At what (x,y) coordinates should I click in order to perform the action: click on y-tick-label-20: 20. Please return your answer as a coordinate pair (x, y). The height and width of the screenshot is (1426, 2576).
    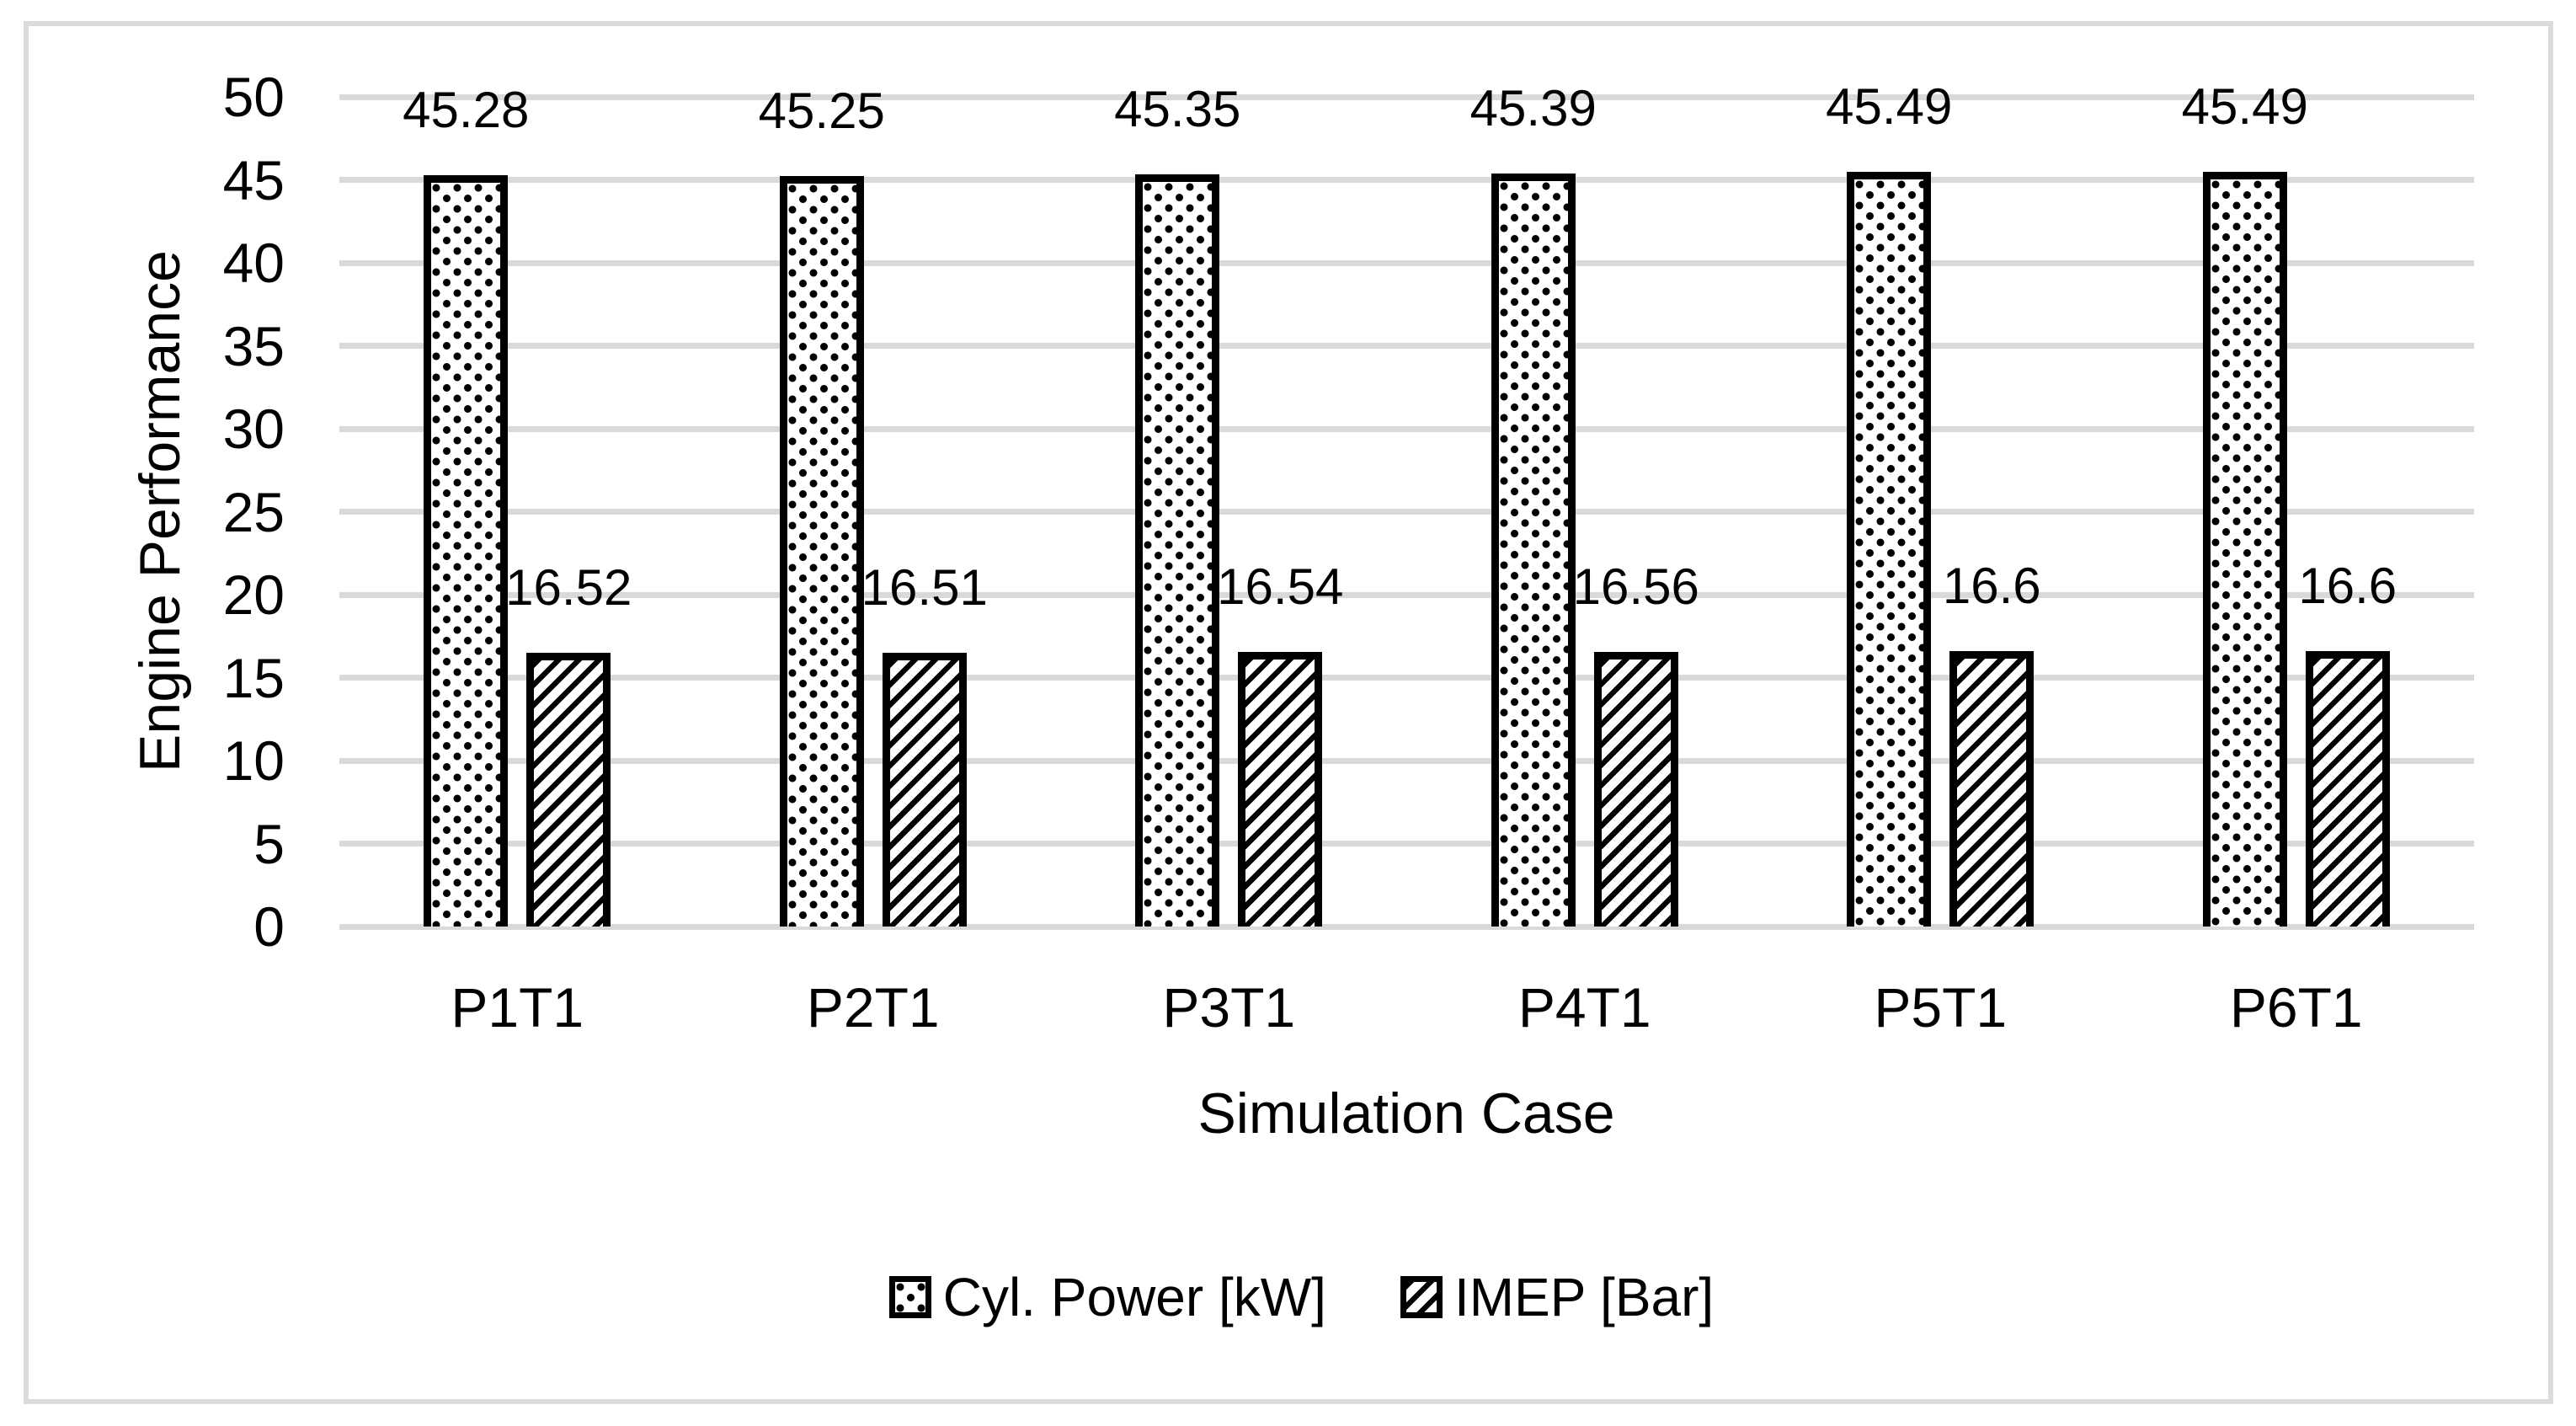
    Looking at the image, I should click on (253, 594).